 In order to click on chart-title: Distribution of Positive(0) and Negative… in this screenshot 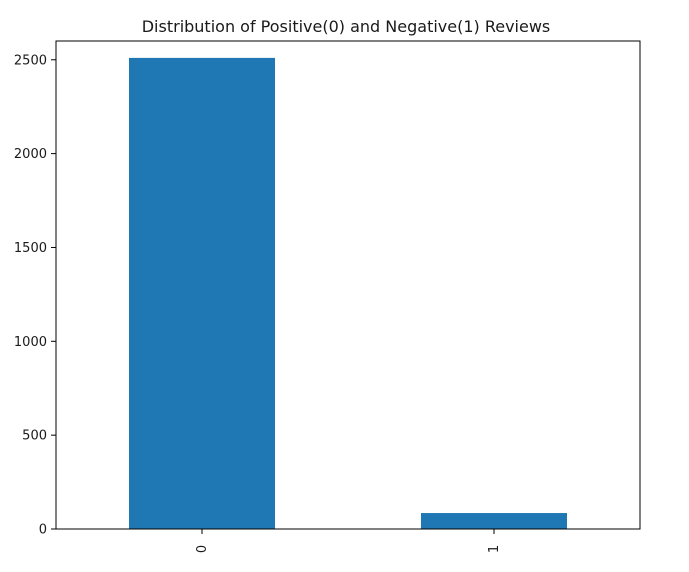, I will do `click(346, 26)`.